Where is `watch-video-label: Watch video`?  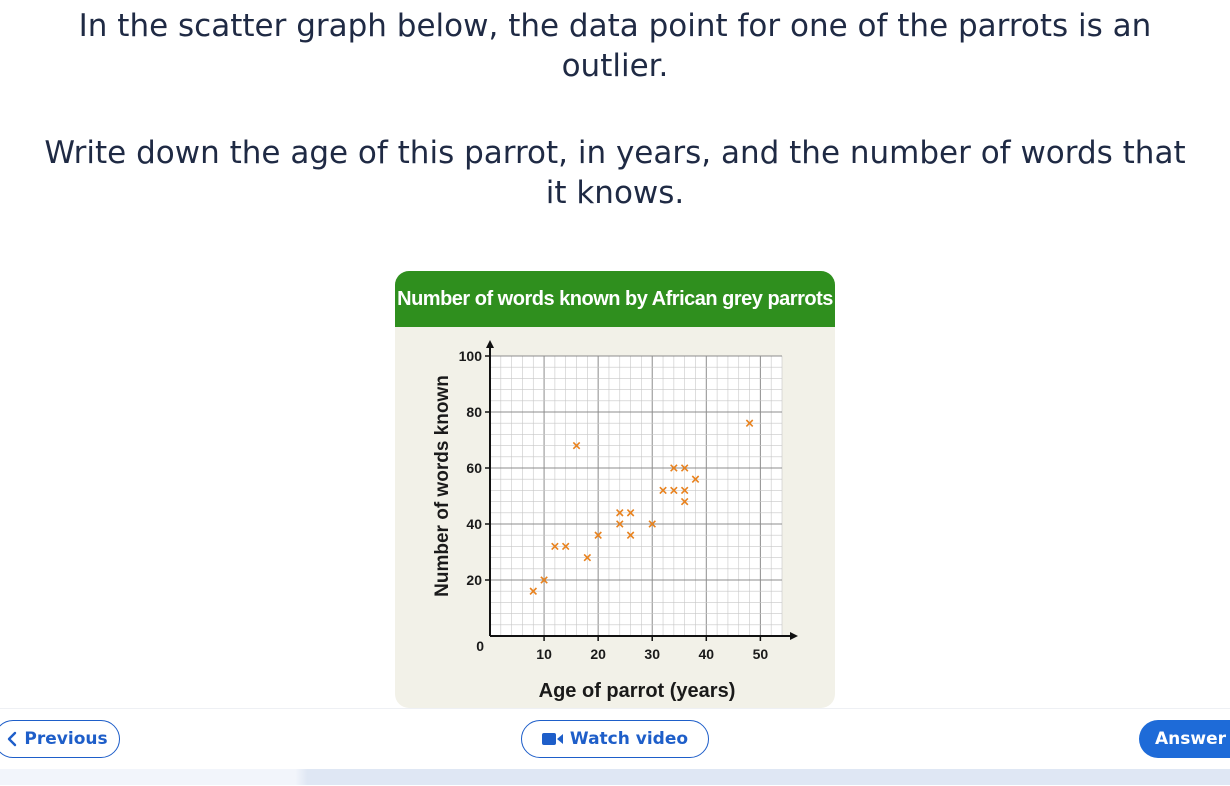 watch-video-label: Watch video is located at coordinates (629, 739).